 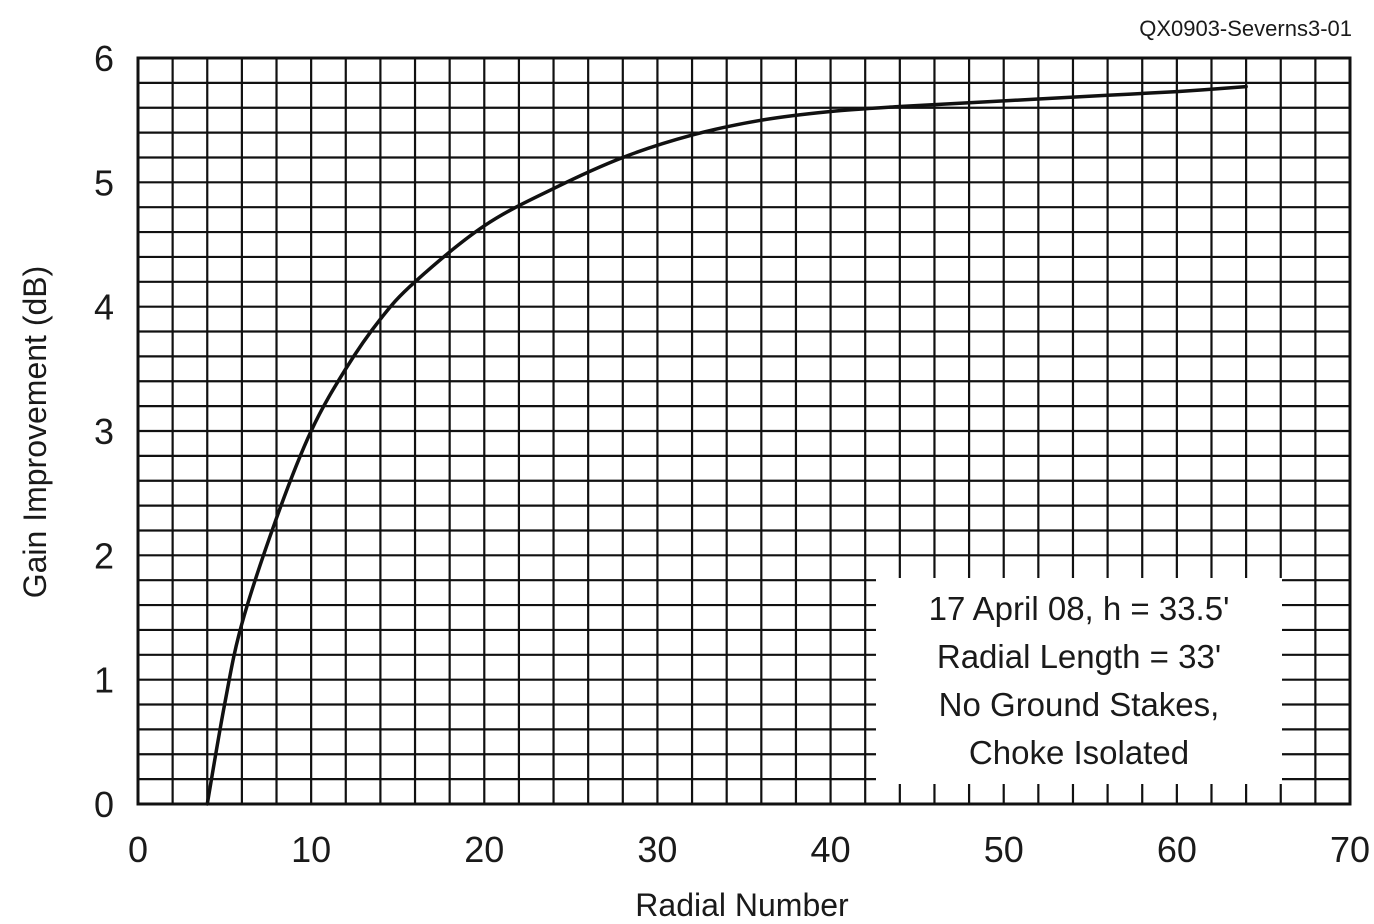 I want to click on figure-id: QX0903-Severns3-01, so click(x=1245, y=28).